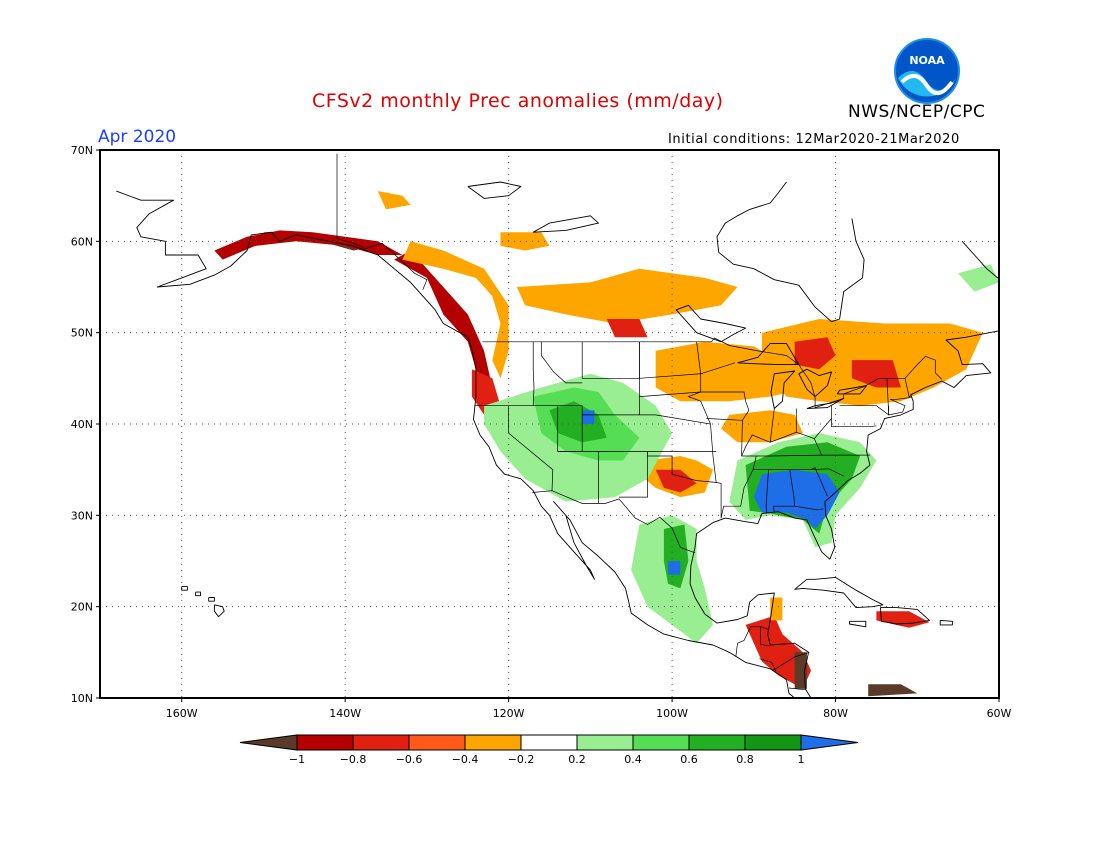 The width and height of the screenshot is (1100, 850). Describe the element at coordinates (82, 698) in the screenshot. I see `lat-label: 10N` at that location.